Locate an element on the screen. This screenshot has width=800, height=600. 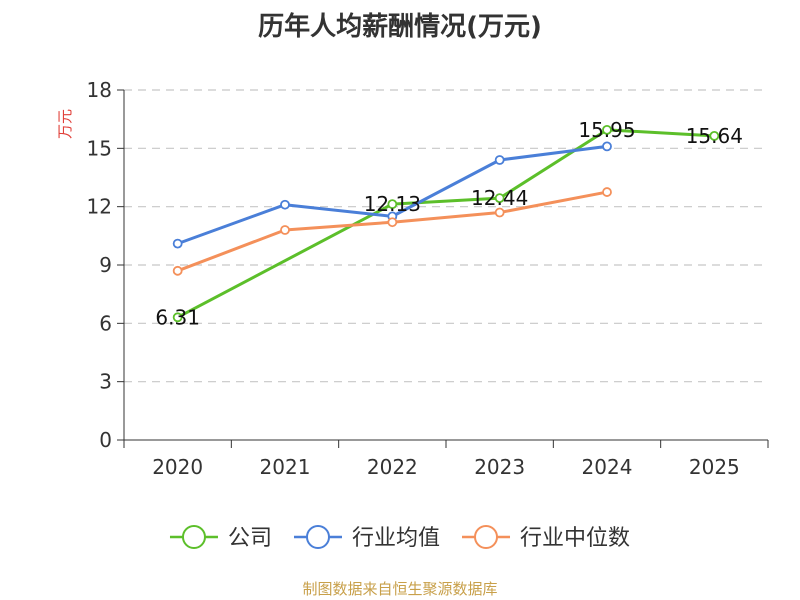
x-tick-label: 2023 is located at coordinates (499, 467).